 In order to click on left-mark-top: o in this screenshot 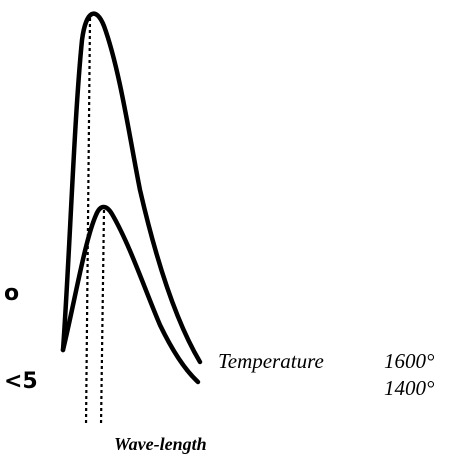, I will do `click(11, 293)`.